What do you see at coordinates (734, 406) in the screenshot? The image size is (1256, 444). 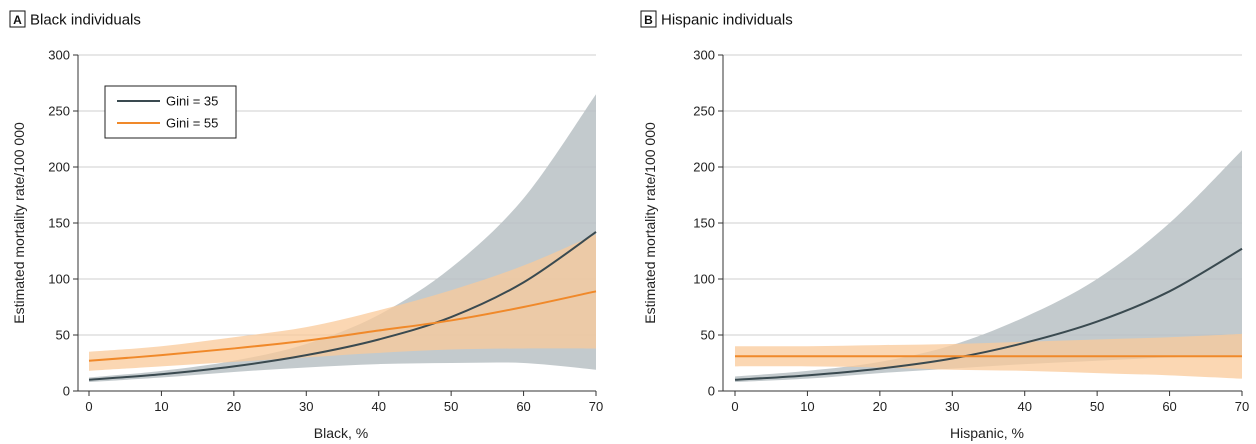 I see `panel-b-x-tick-label-0: 0` at bounding box center [734, 406].